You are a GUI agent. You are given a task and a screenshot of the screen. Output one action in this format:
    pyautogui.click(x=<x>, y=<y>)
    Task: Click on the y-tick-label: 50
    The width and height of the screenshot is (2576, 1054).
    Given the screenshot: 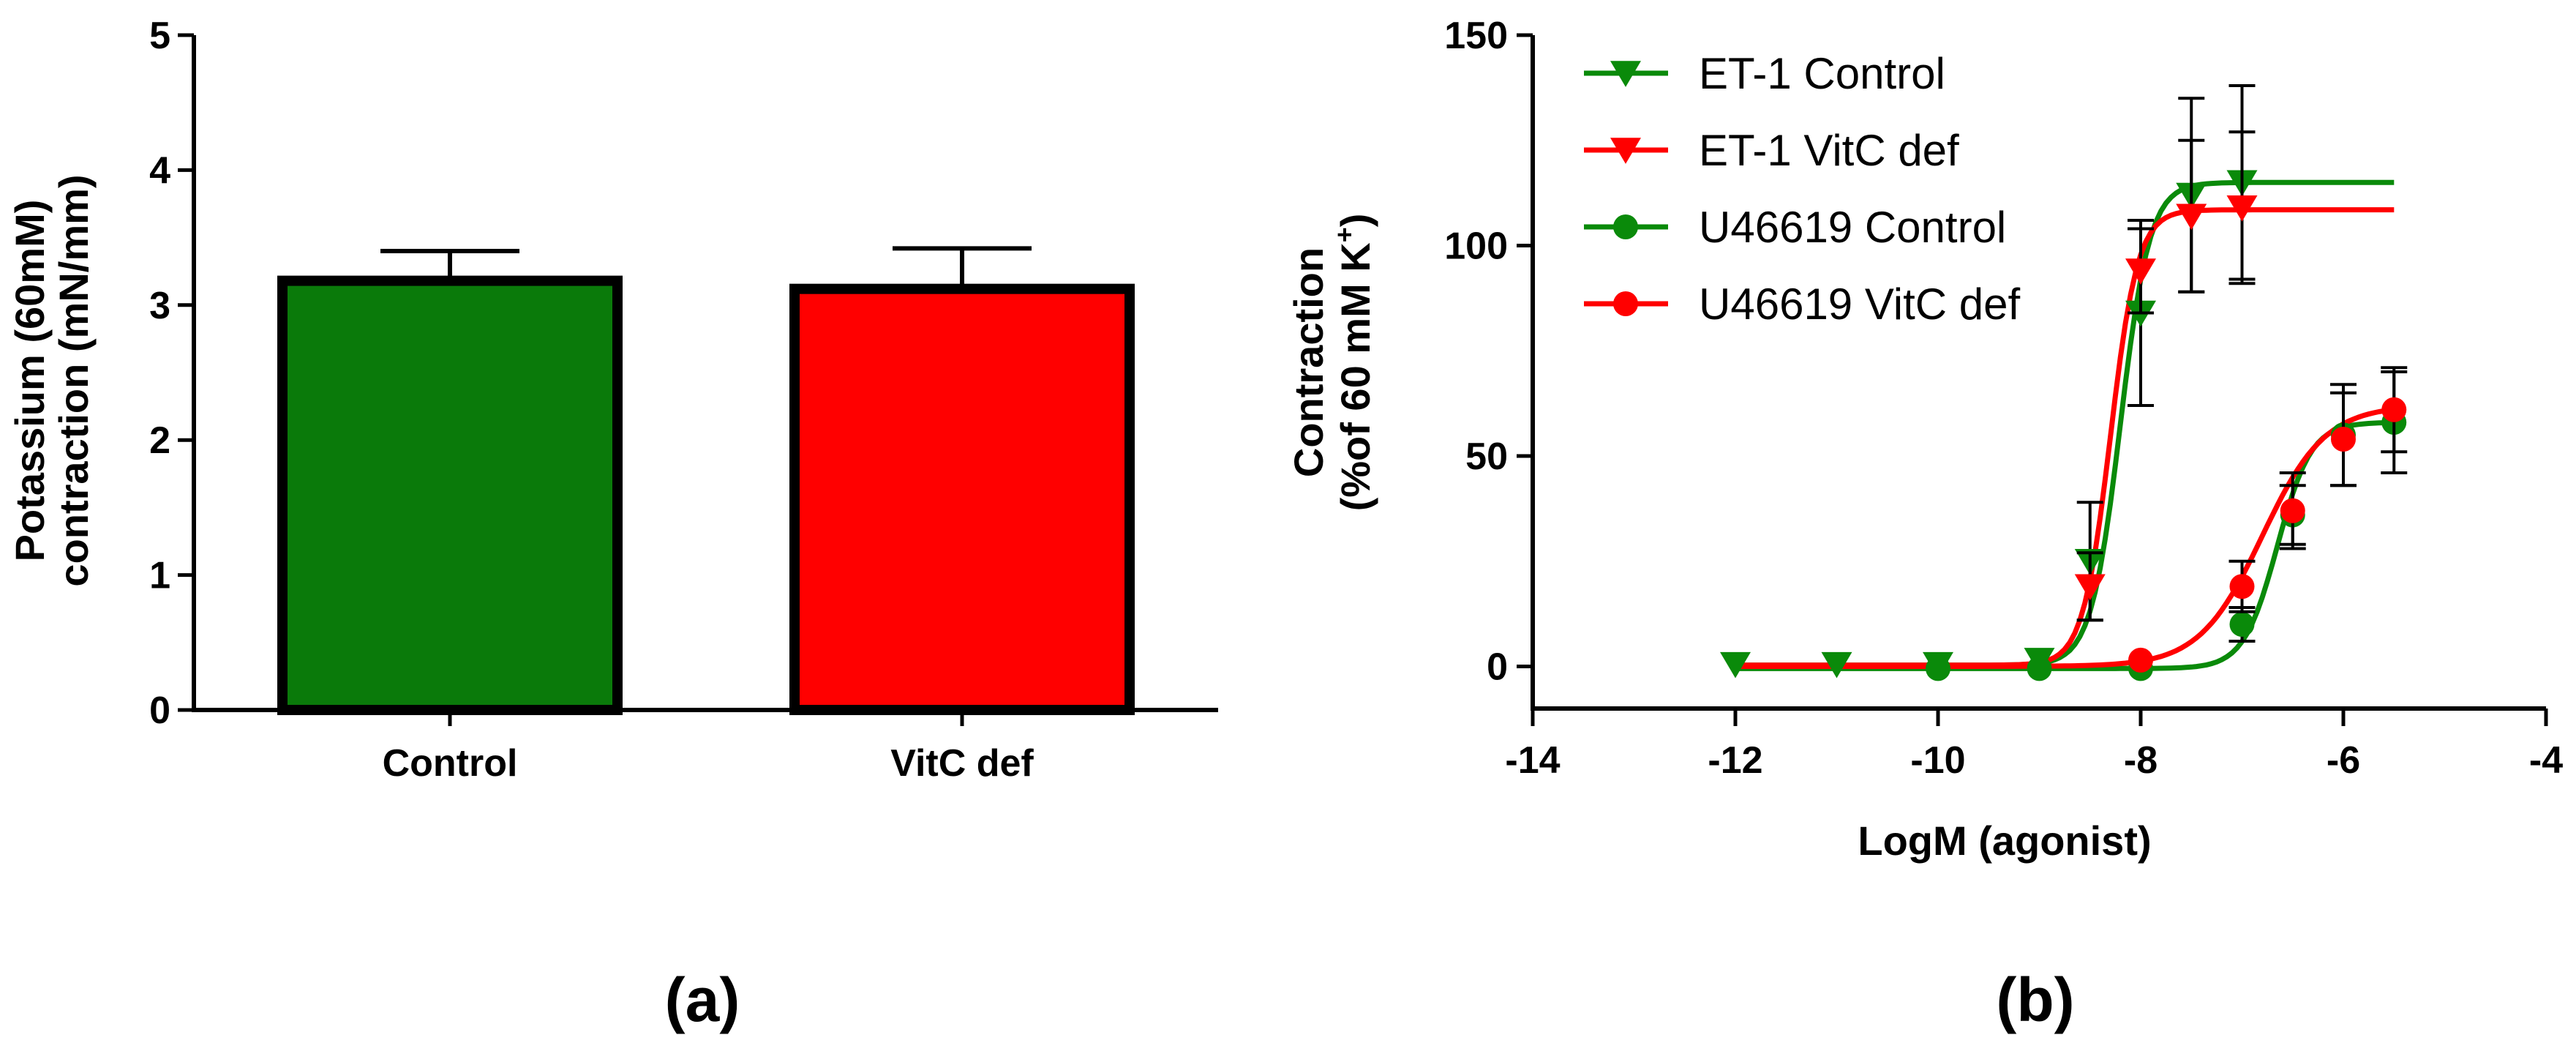 What is the action you would take?
    pyautogui.click(x=1487, y=457)
    